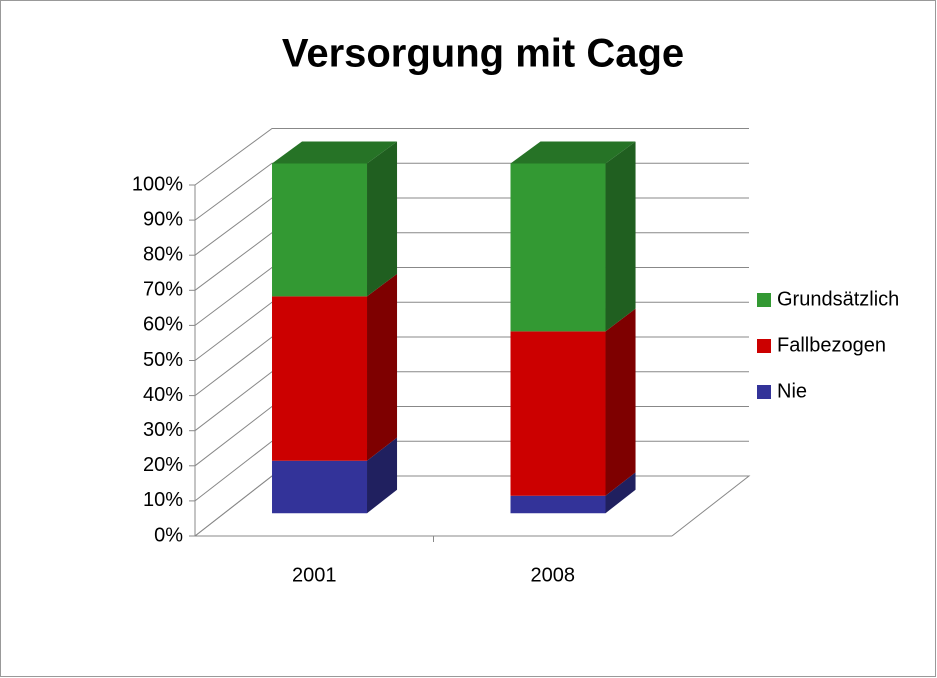 The image size is (937, 678). What do you see at coordinates (471, 157) in the screenshot?
I see `grid-line` at bounding box center [471, 157].